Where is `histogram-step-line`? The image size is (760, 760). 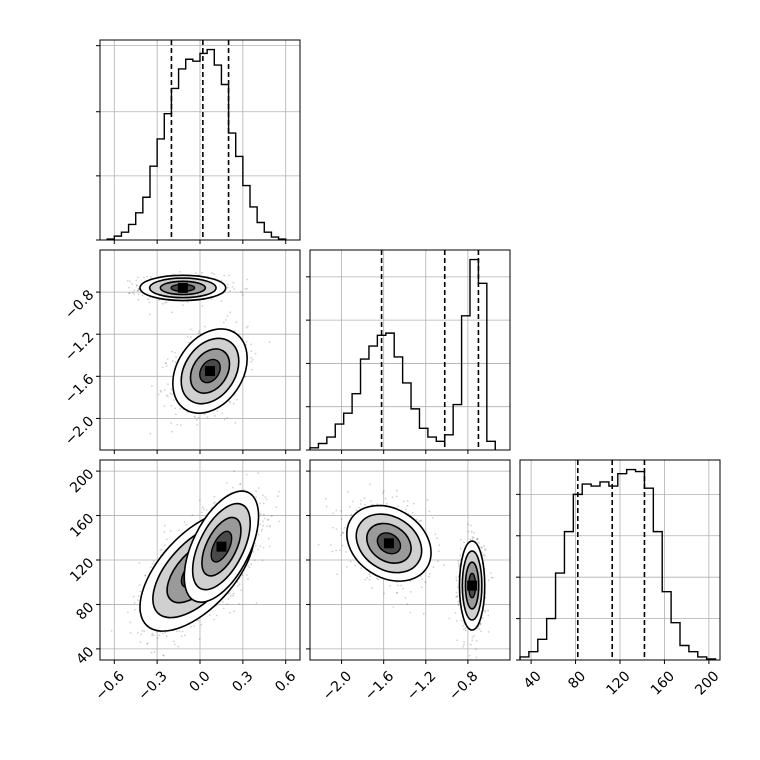 histogram-step-line is located at coordinates (618, 564).